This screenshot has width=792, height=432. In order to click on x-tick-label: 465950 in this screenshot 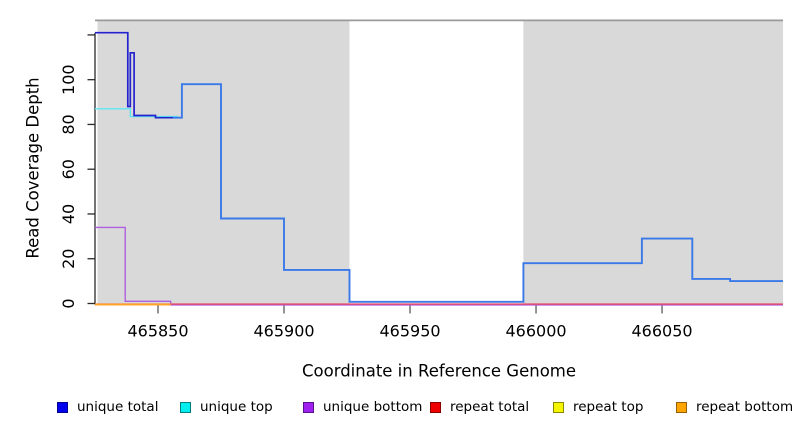, I will do `click(409, 331)`.